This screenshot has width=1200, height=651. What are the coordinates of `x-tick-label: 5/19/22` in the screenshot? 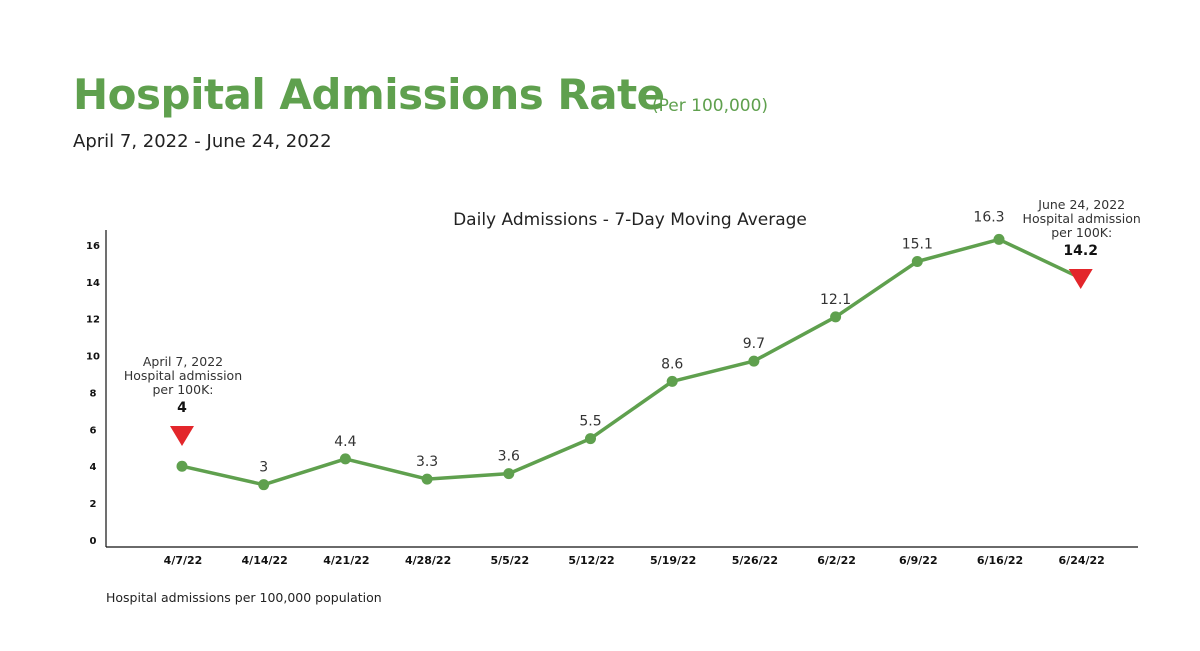 It's located at (673, 560).